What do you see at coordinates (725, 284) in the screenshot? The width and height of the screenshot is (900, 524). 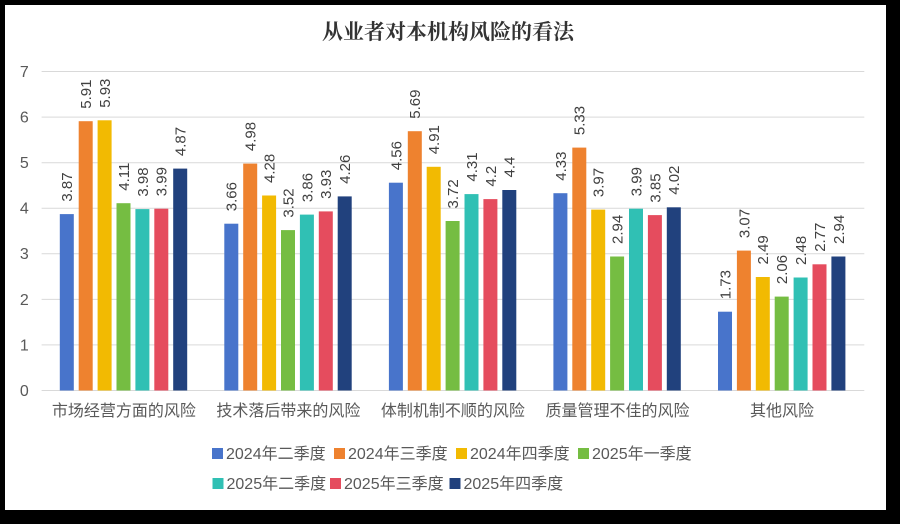 I see `svg-text: 1.73` at bounding box center [725, 284].